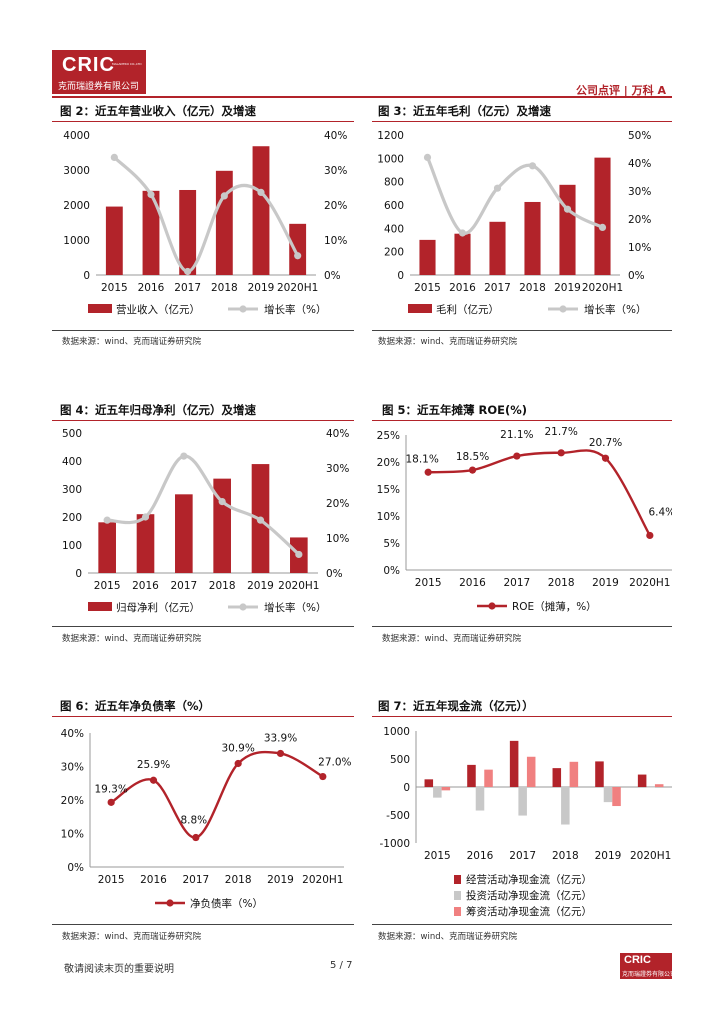 This screenshot has width=724, height=1024. I want to click on data-label: 20.7%, so click(605, 443).